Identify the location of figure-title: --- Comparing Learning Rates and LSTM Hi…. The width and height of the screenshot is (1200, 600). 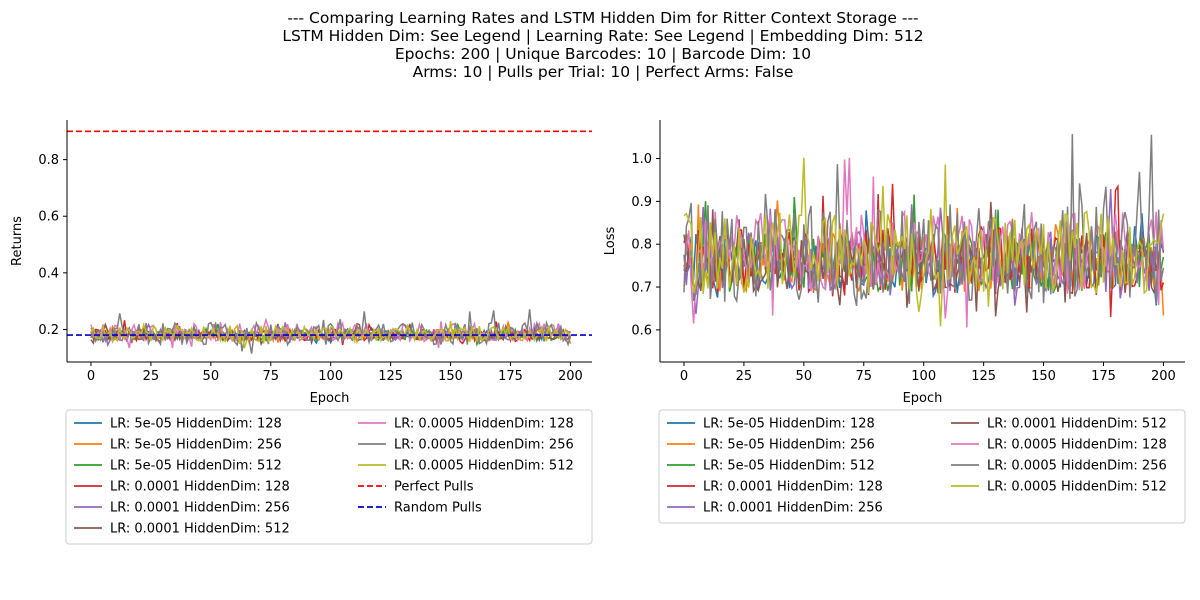
(600, 45).